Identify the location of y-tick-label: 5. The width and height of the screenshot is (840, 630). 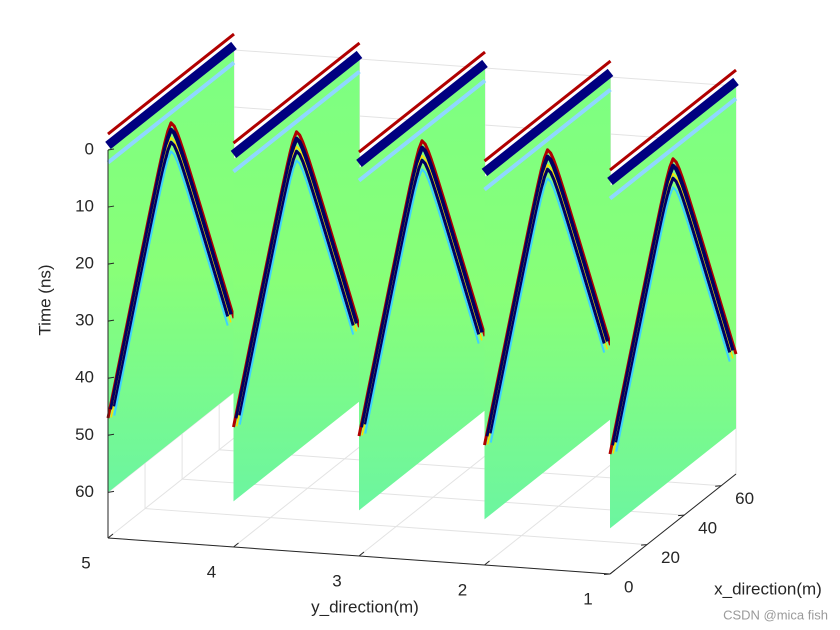
(85, 562).